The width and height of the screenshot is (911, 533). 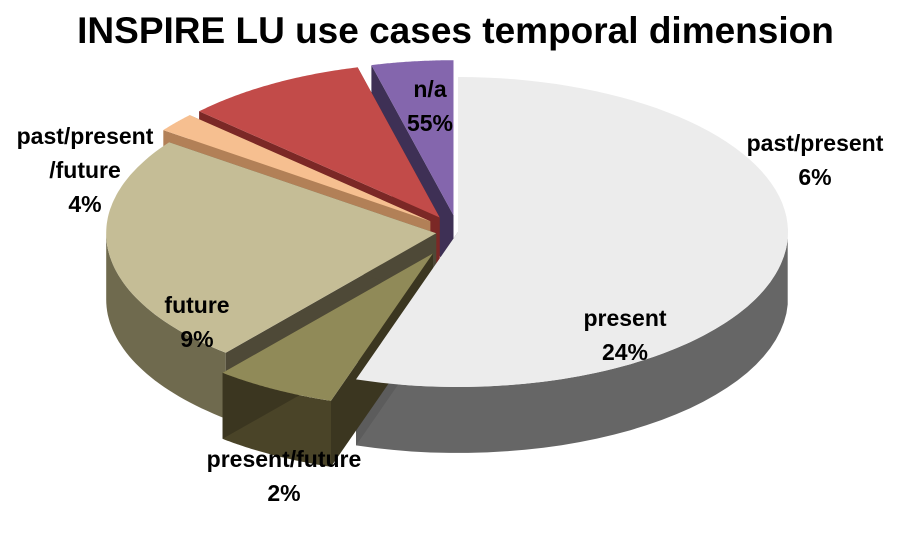 I want to click on slice-label-present-line-0: present, so click(x=624, y=318).